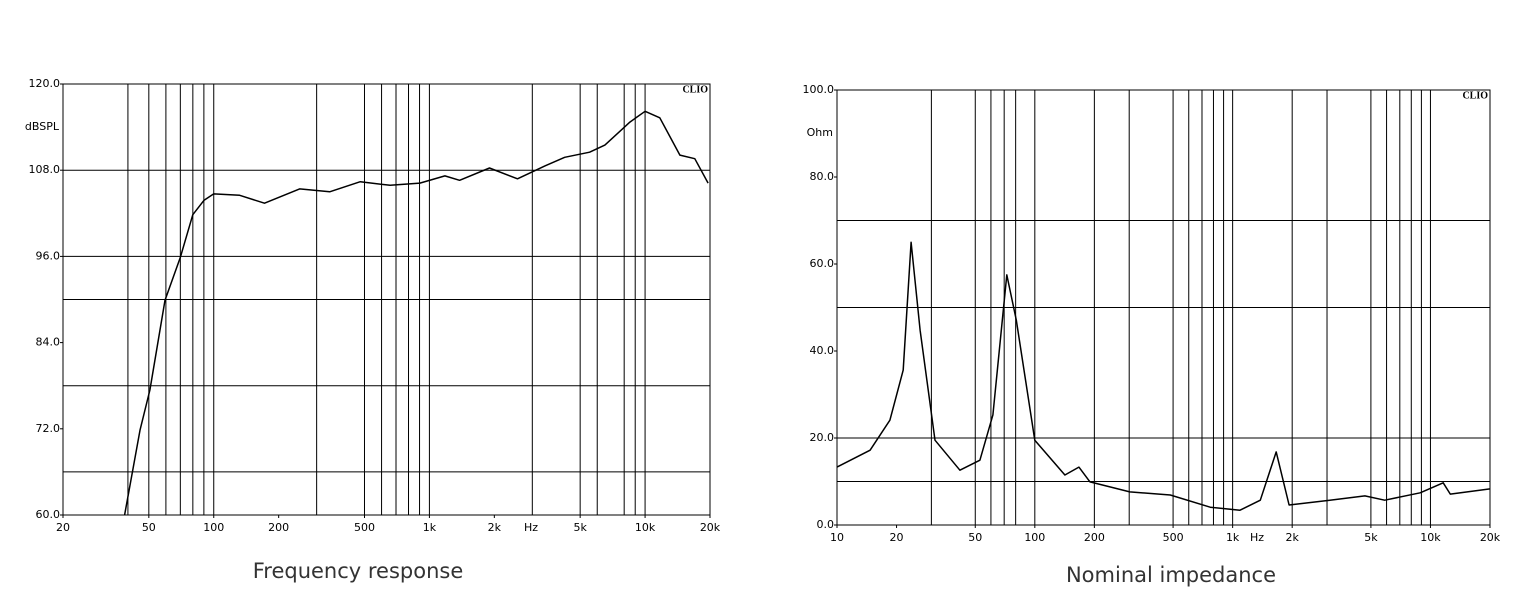 The image size is (1537, 605). Describe the element at coordinates (48, 255) in the screenshot. I see `y-tick-label: 96.0` at that location.